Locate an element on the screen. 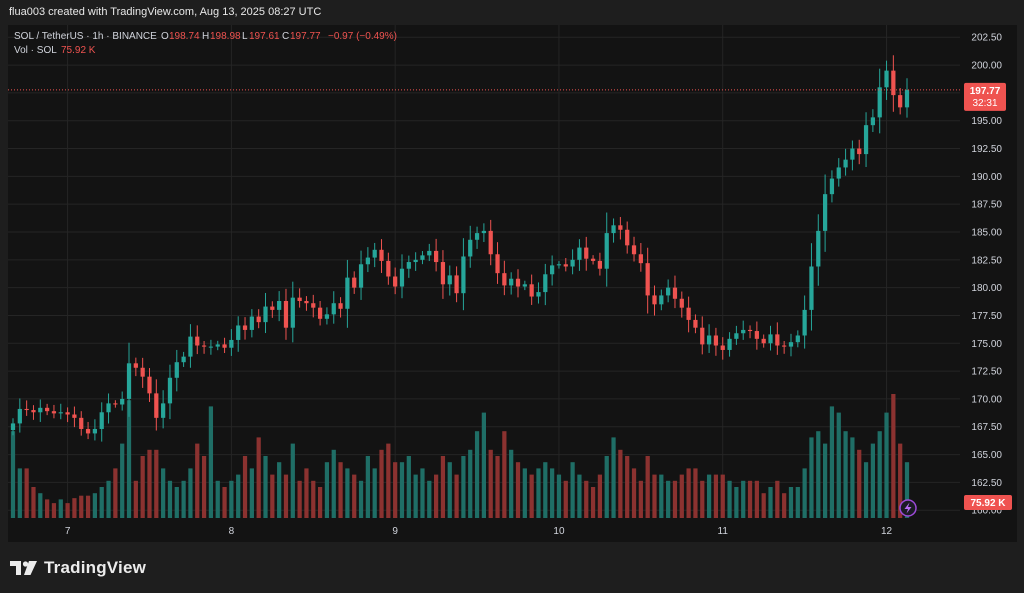  y-tick-label: 200.00 is located at coordinates (986, 66).